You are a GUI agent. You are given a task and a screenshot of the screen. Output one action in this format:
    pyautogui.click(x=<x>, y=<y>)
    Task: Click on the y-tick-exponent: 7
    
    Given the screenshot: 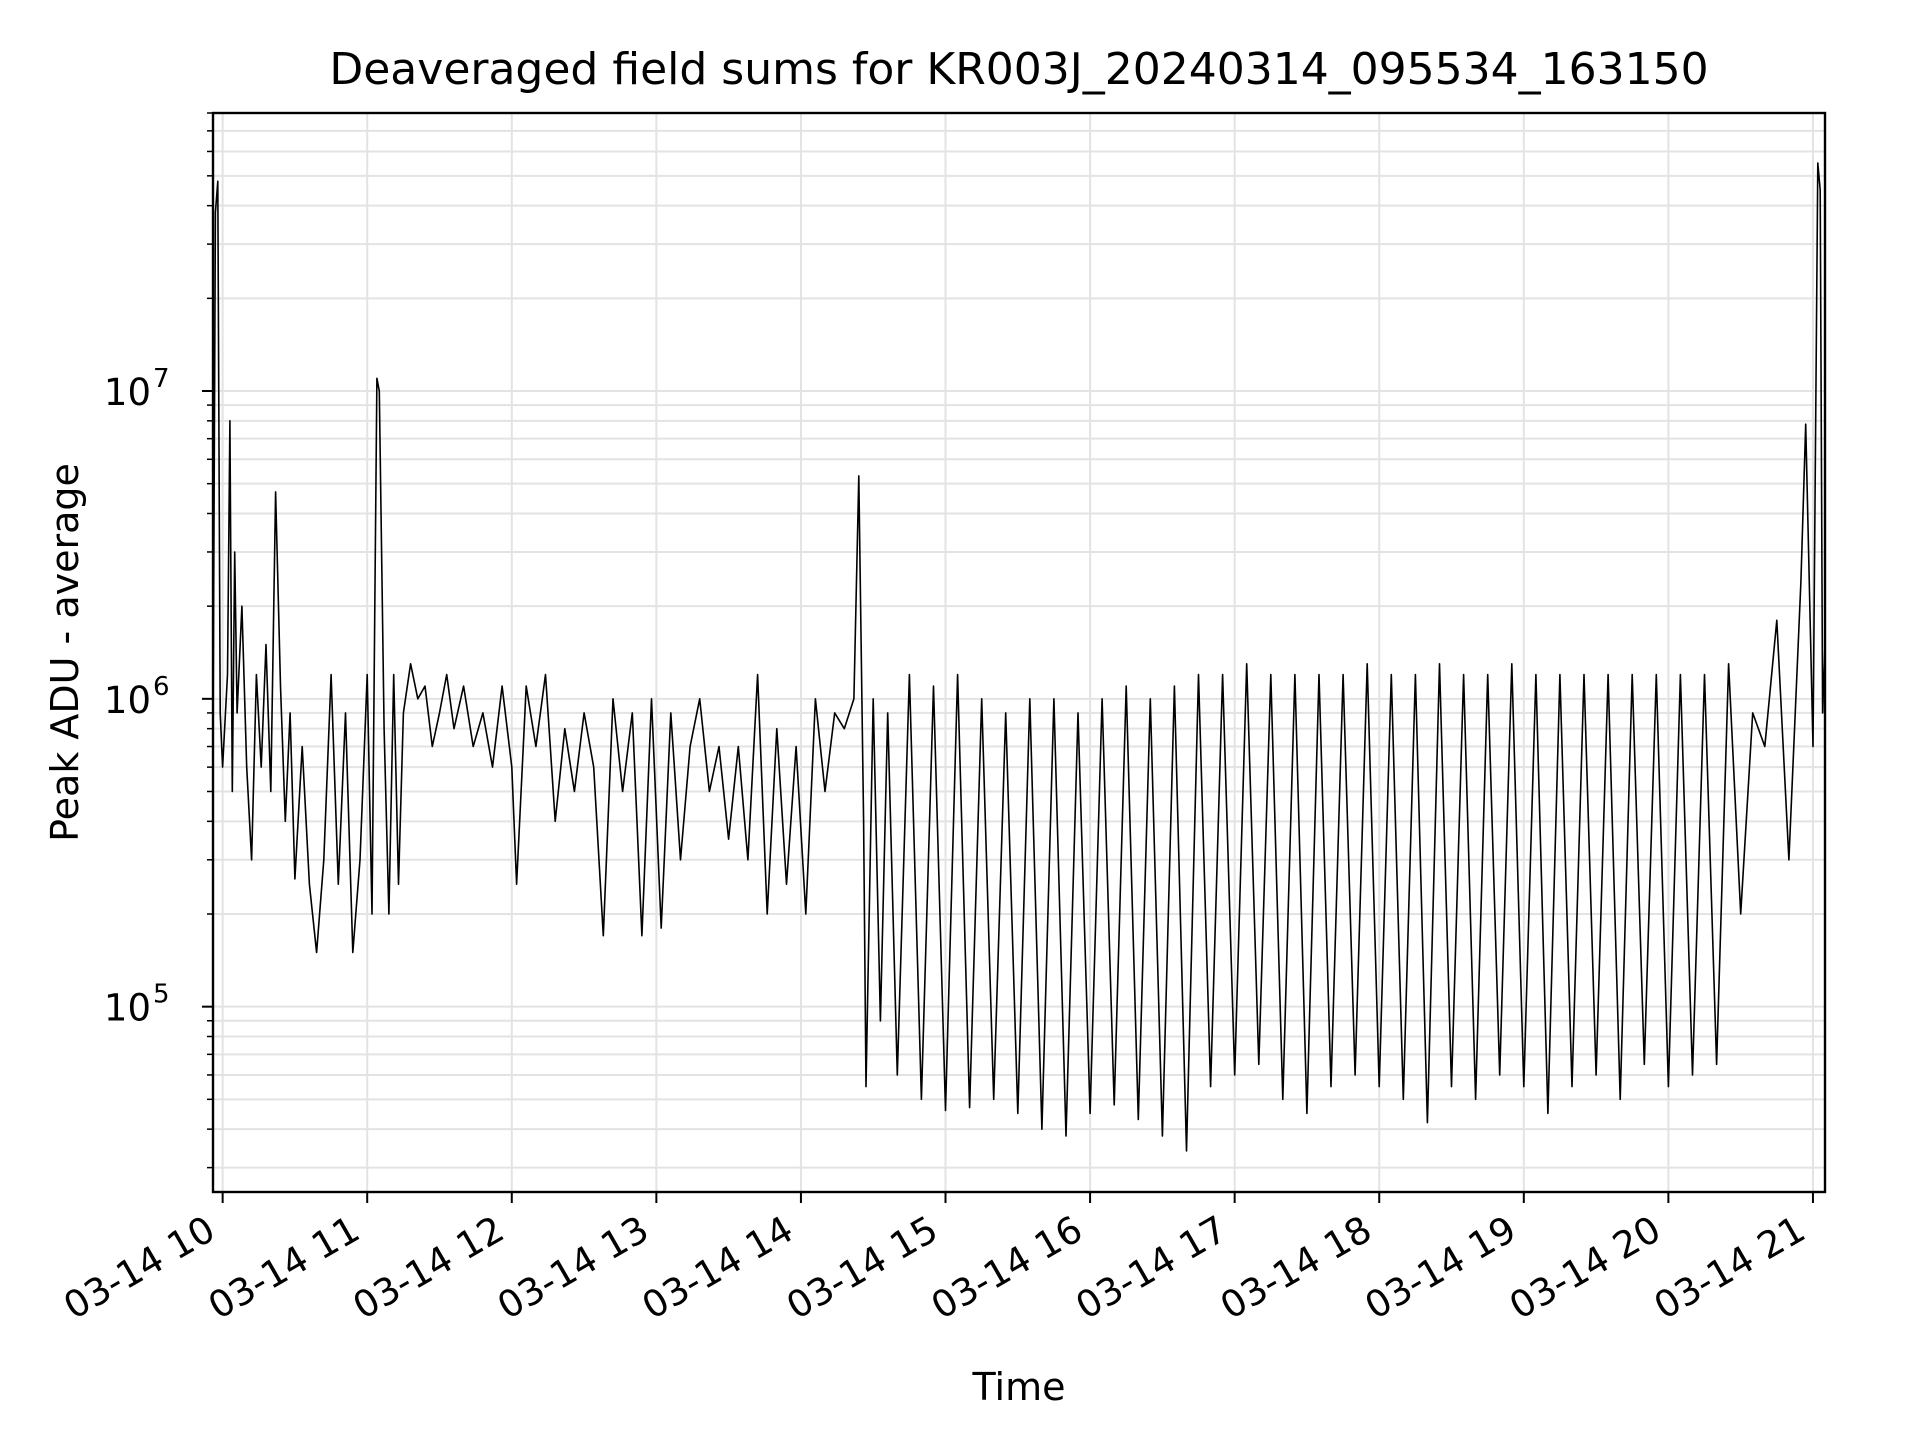 What is the action you would take?
    pyautogui.click(x=161, y=379)
    